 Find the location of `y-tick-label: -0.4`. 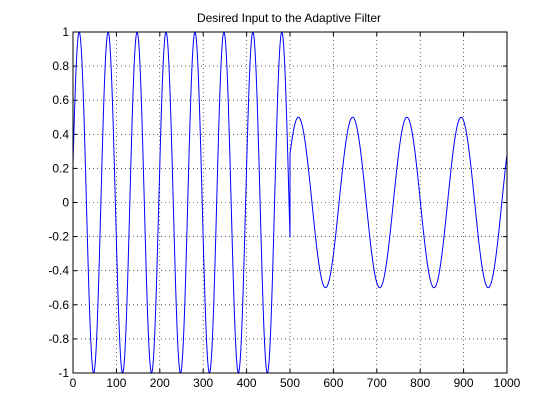

y-tick-label: -0.4 is located at coordinates (58, 271).